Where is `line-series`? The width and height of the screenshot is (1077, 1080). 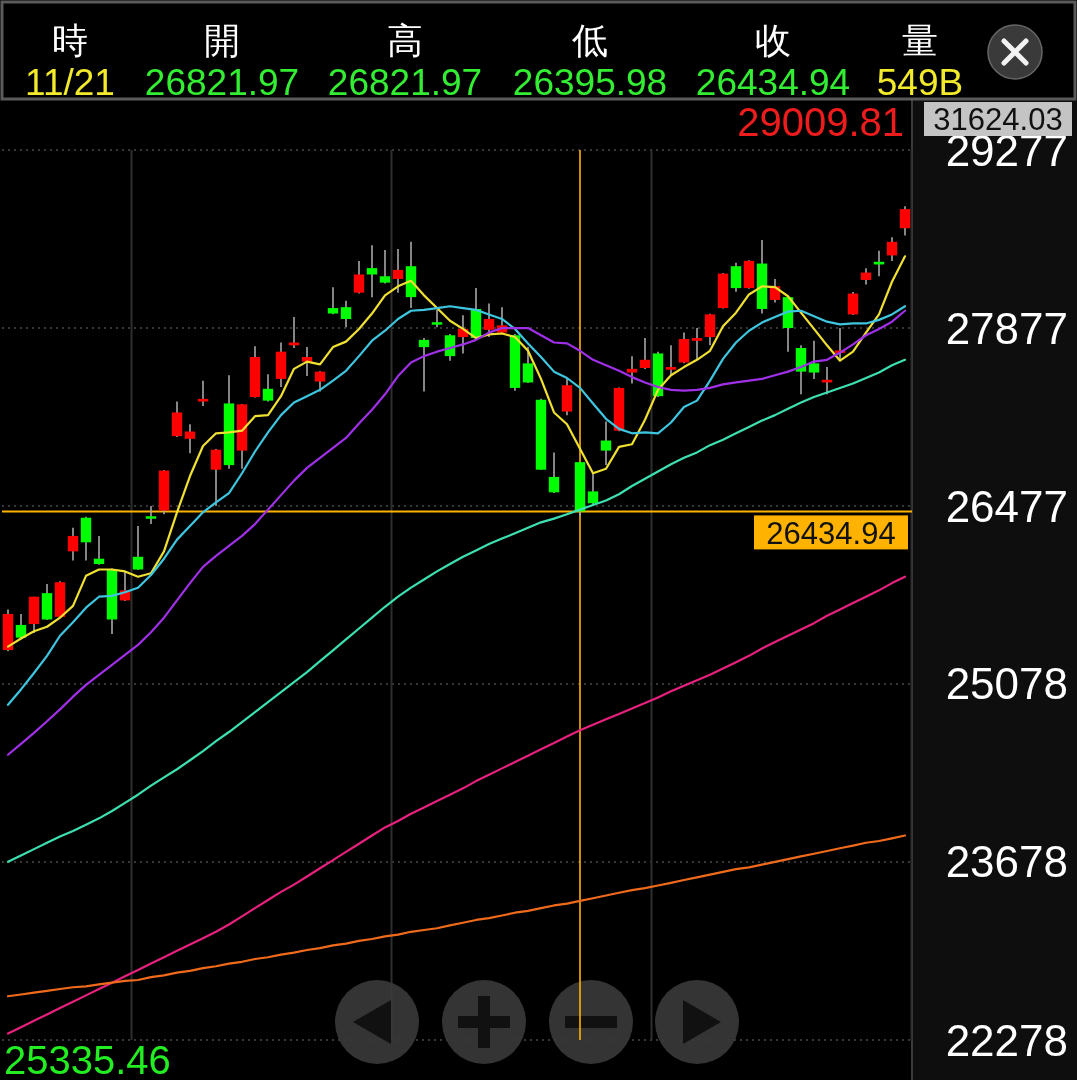
line-series is located at coordinates (456, 916).